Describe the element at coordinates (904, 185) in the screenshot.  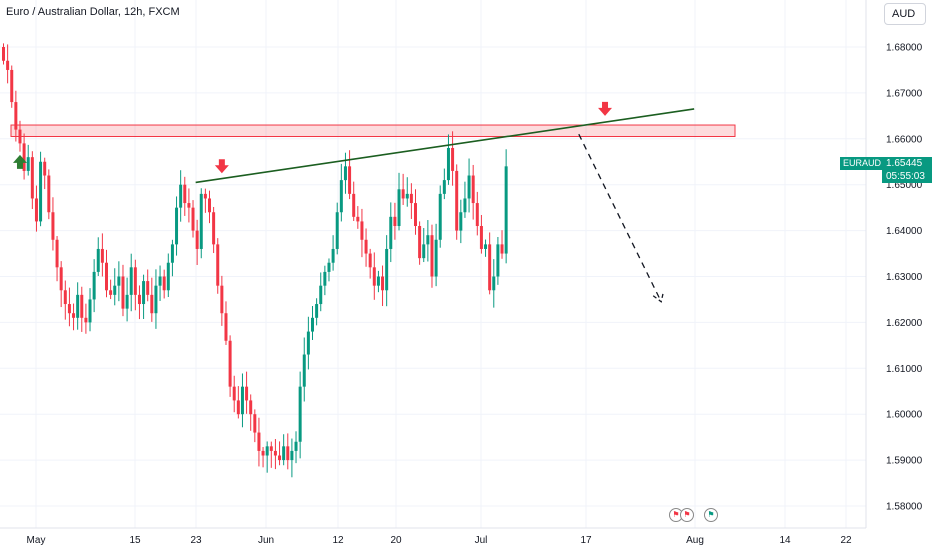
I see `y-tick-label: 1.65000` at that location.